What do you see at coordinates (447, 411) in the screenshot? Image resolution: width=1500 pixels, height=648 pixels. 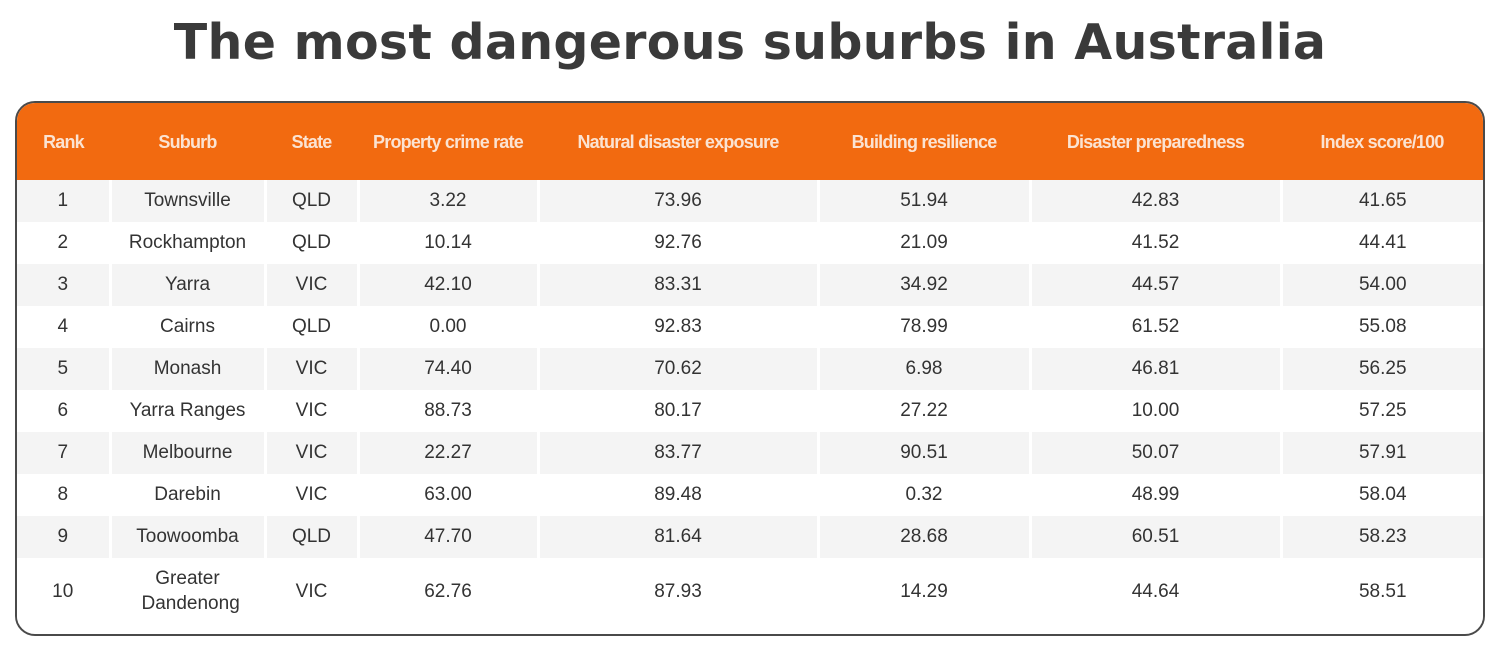 I see `cell-property-crime-rate: 88.73` at bounding box center [447, 411].